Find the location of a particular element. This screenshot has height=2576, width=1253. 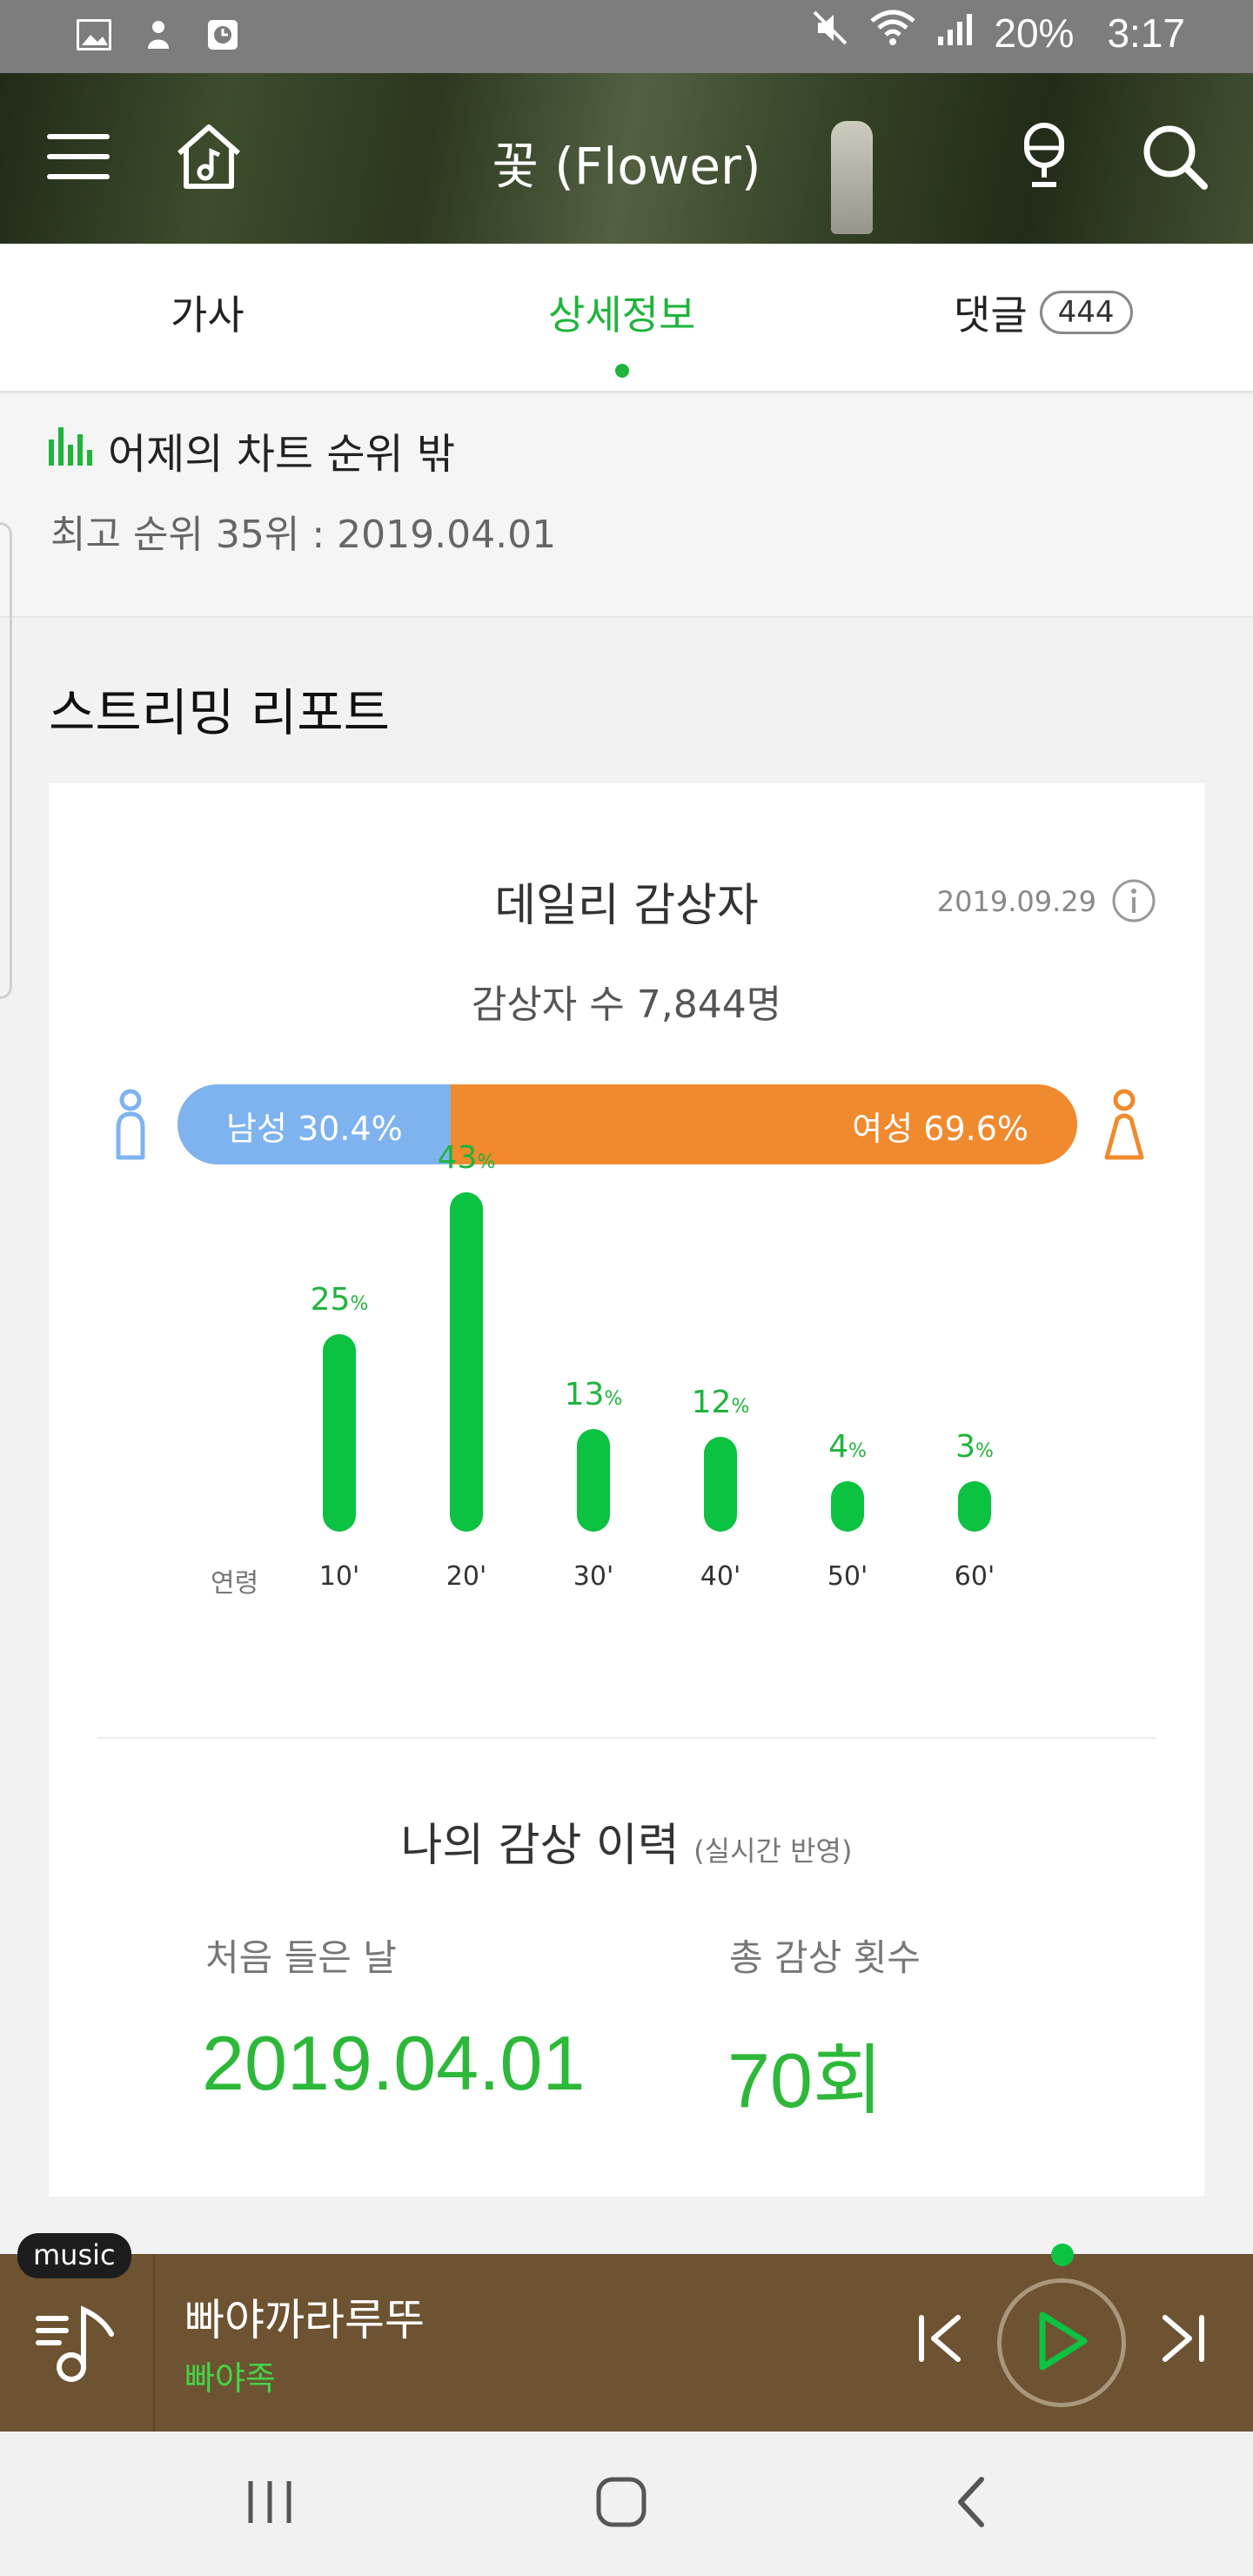

app-icon is located at coordinates (158, 35).